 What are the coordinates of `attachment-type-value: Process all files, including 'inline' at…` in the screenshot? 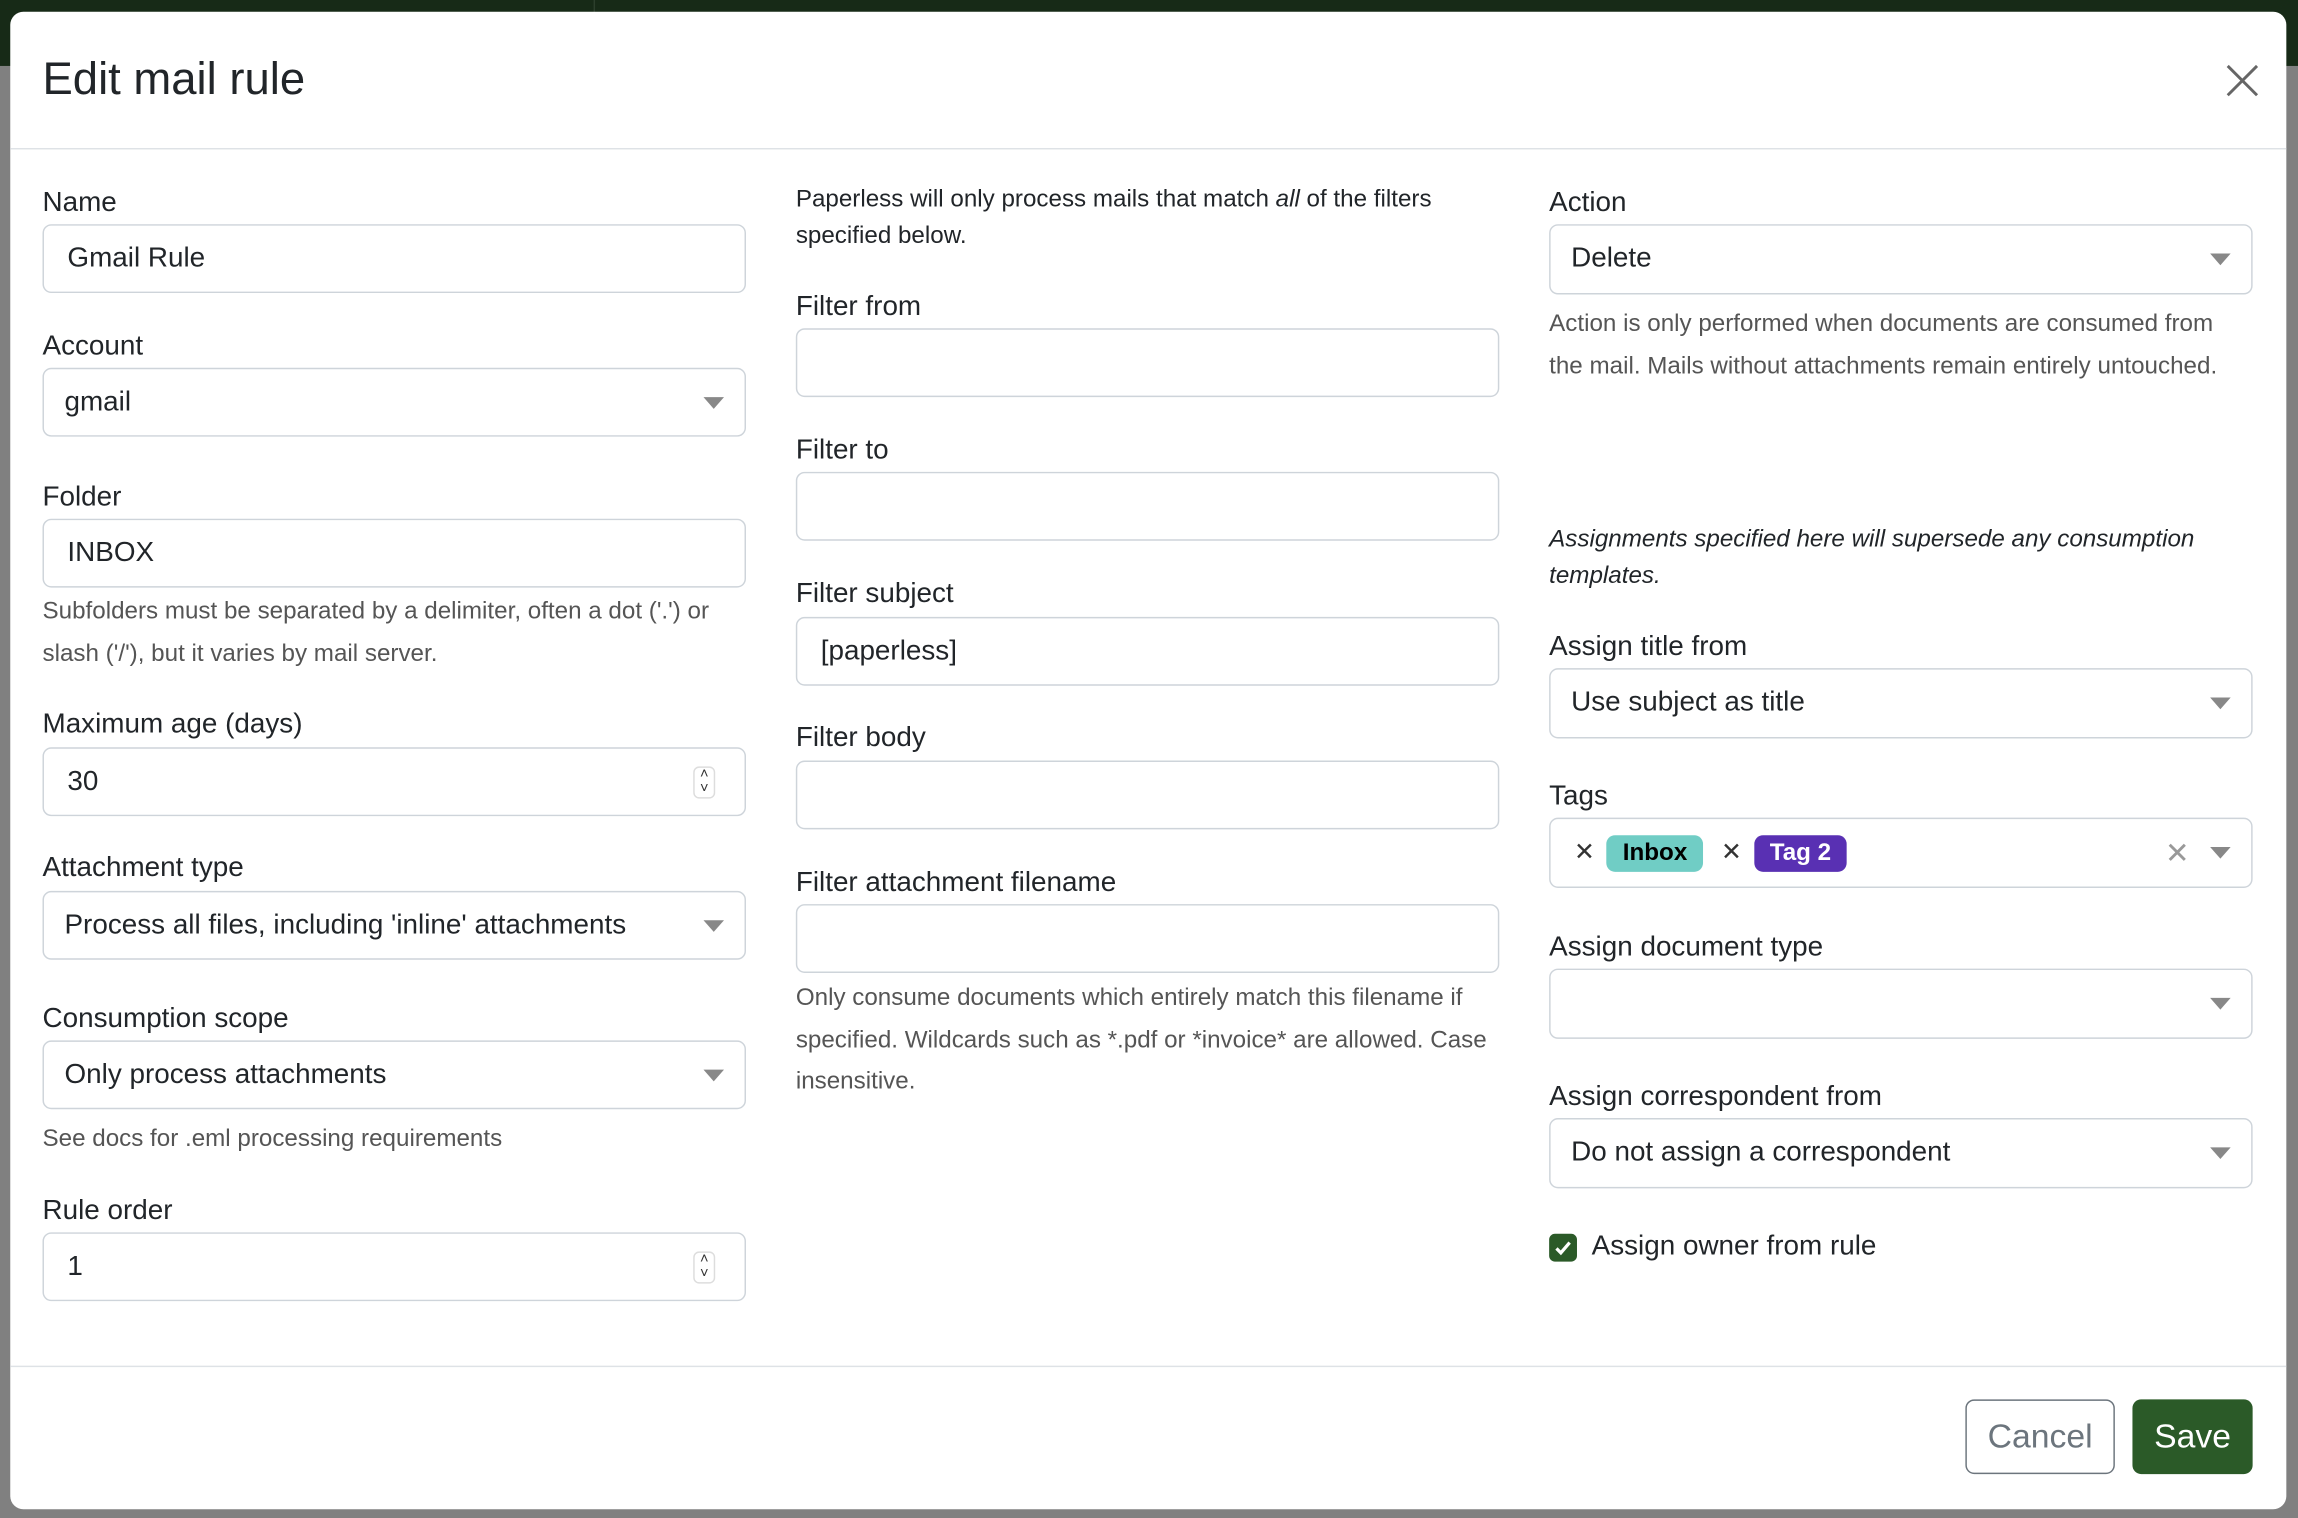 It's located at (345, 924).